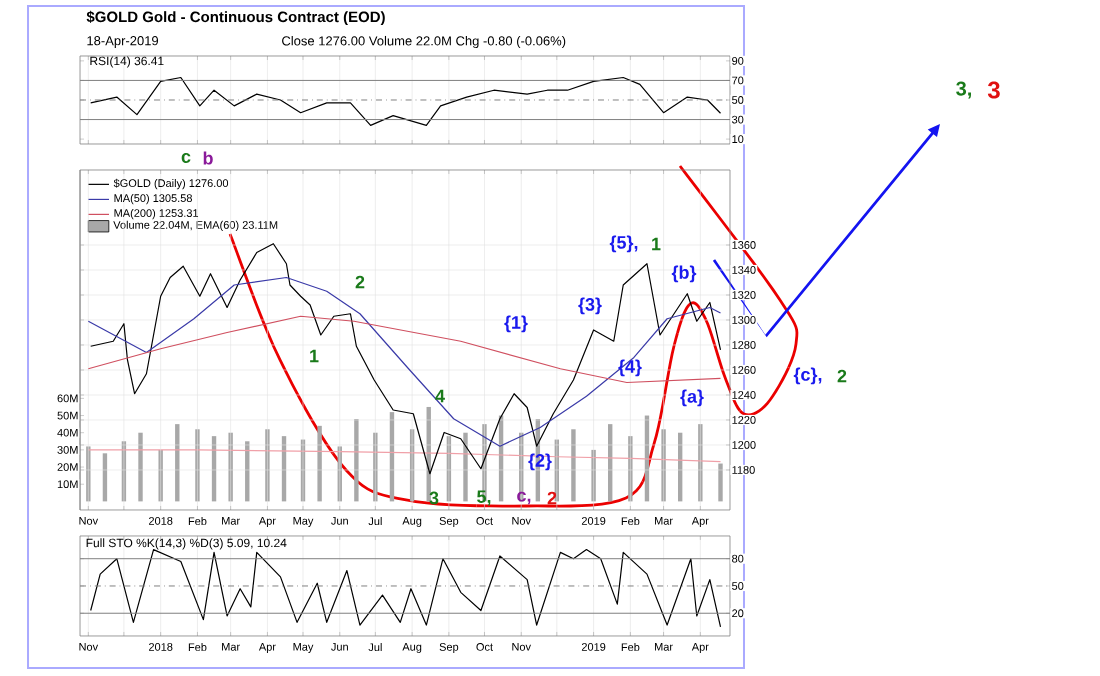 This screenshot has width=1100, height=676. I want to click on text: 2, so click(842, 376).